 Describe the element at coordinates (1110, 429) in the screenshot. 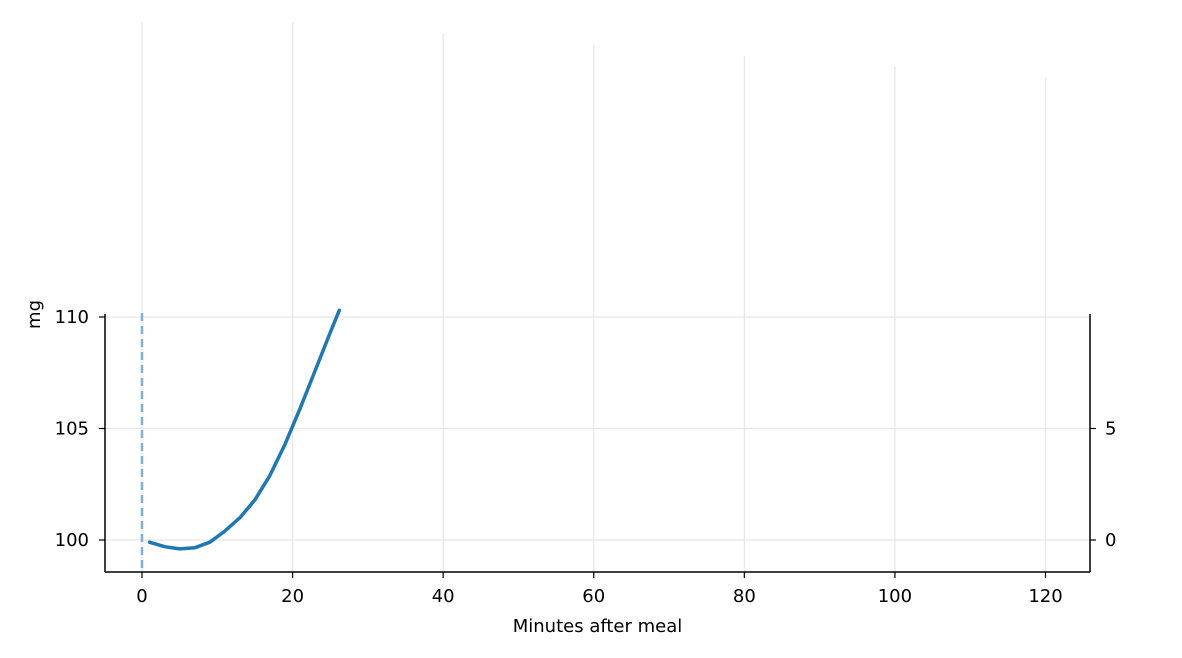

I see `y2-tick-label: 5` at that location.